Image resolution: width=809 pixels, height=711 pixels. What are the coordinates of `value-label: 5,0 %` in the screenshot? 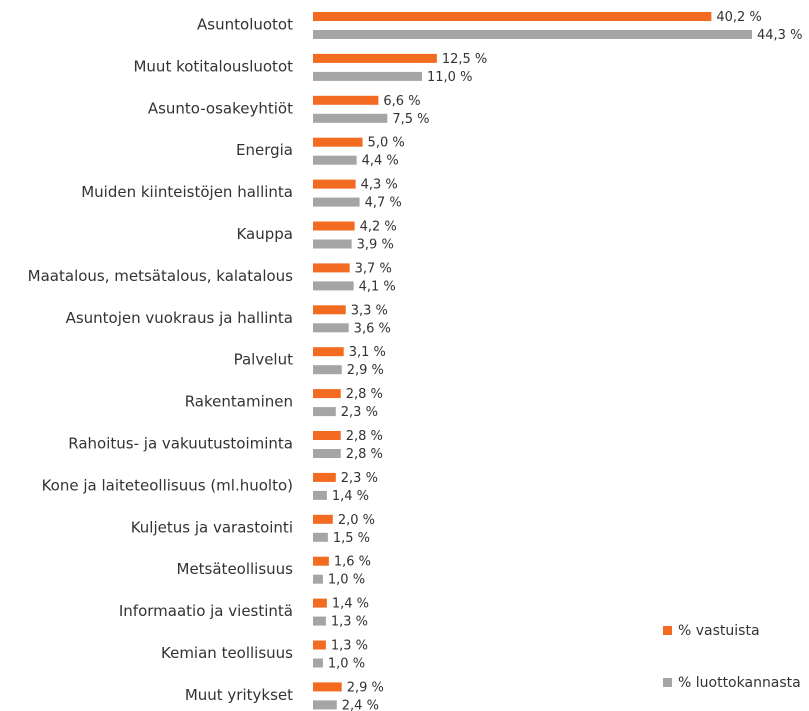 It's located at (386, 143).